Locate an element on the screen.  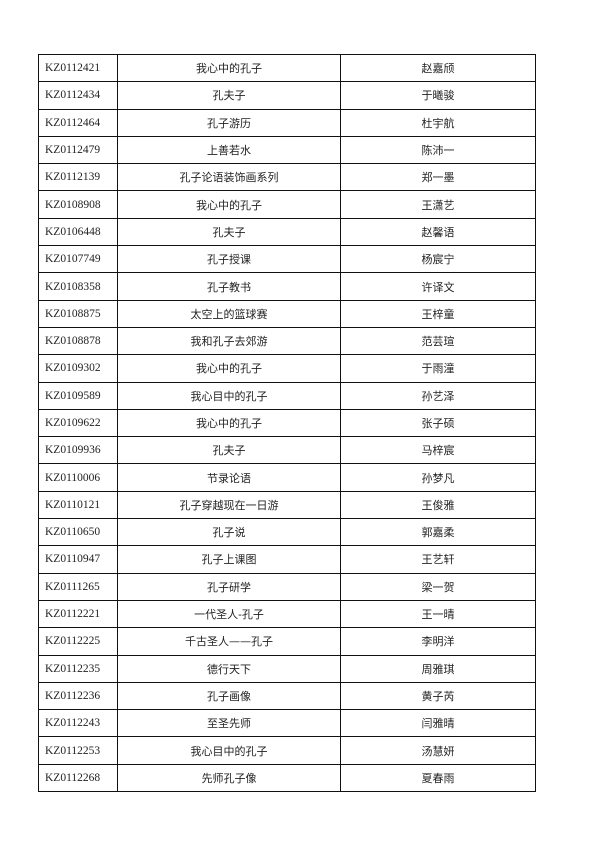
table-row: KZ0107749 孔子授课 杨宸宁 is located at coordinates (287, 259).